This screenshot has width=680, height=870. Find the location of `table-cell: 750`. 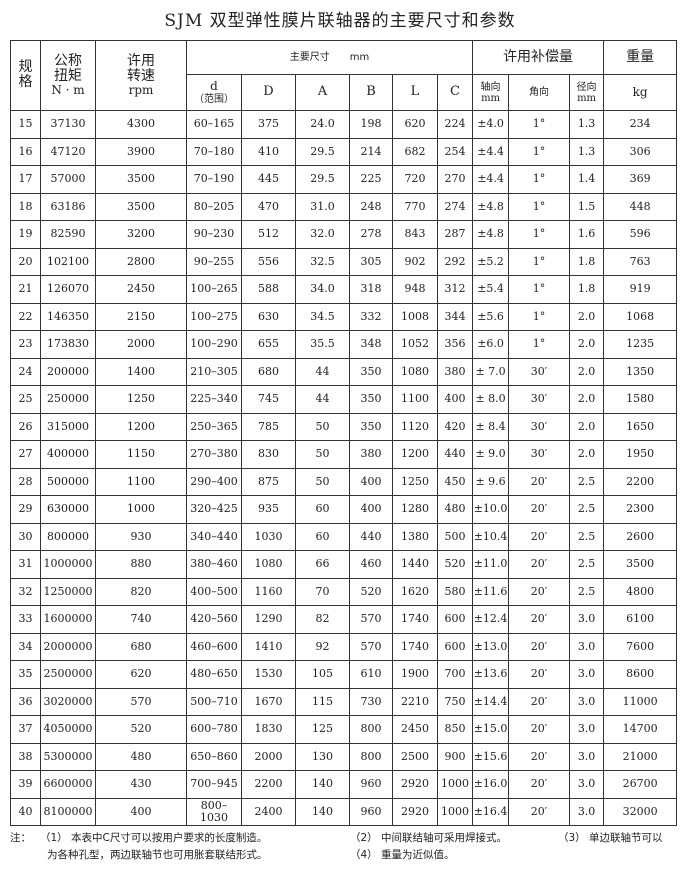

table-cell: 750 is located at coordinates (455, 701).